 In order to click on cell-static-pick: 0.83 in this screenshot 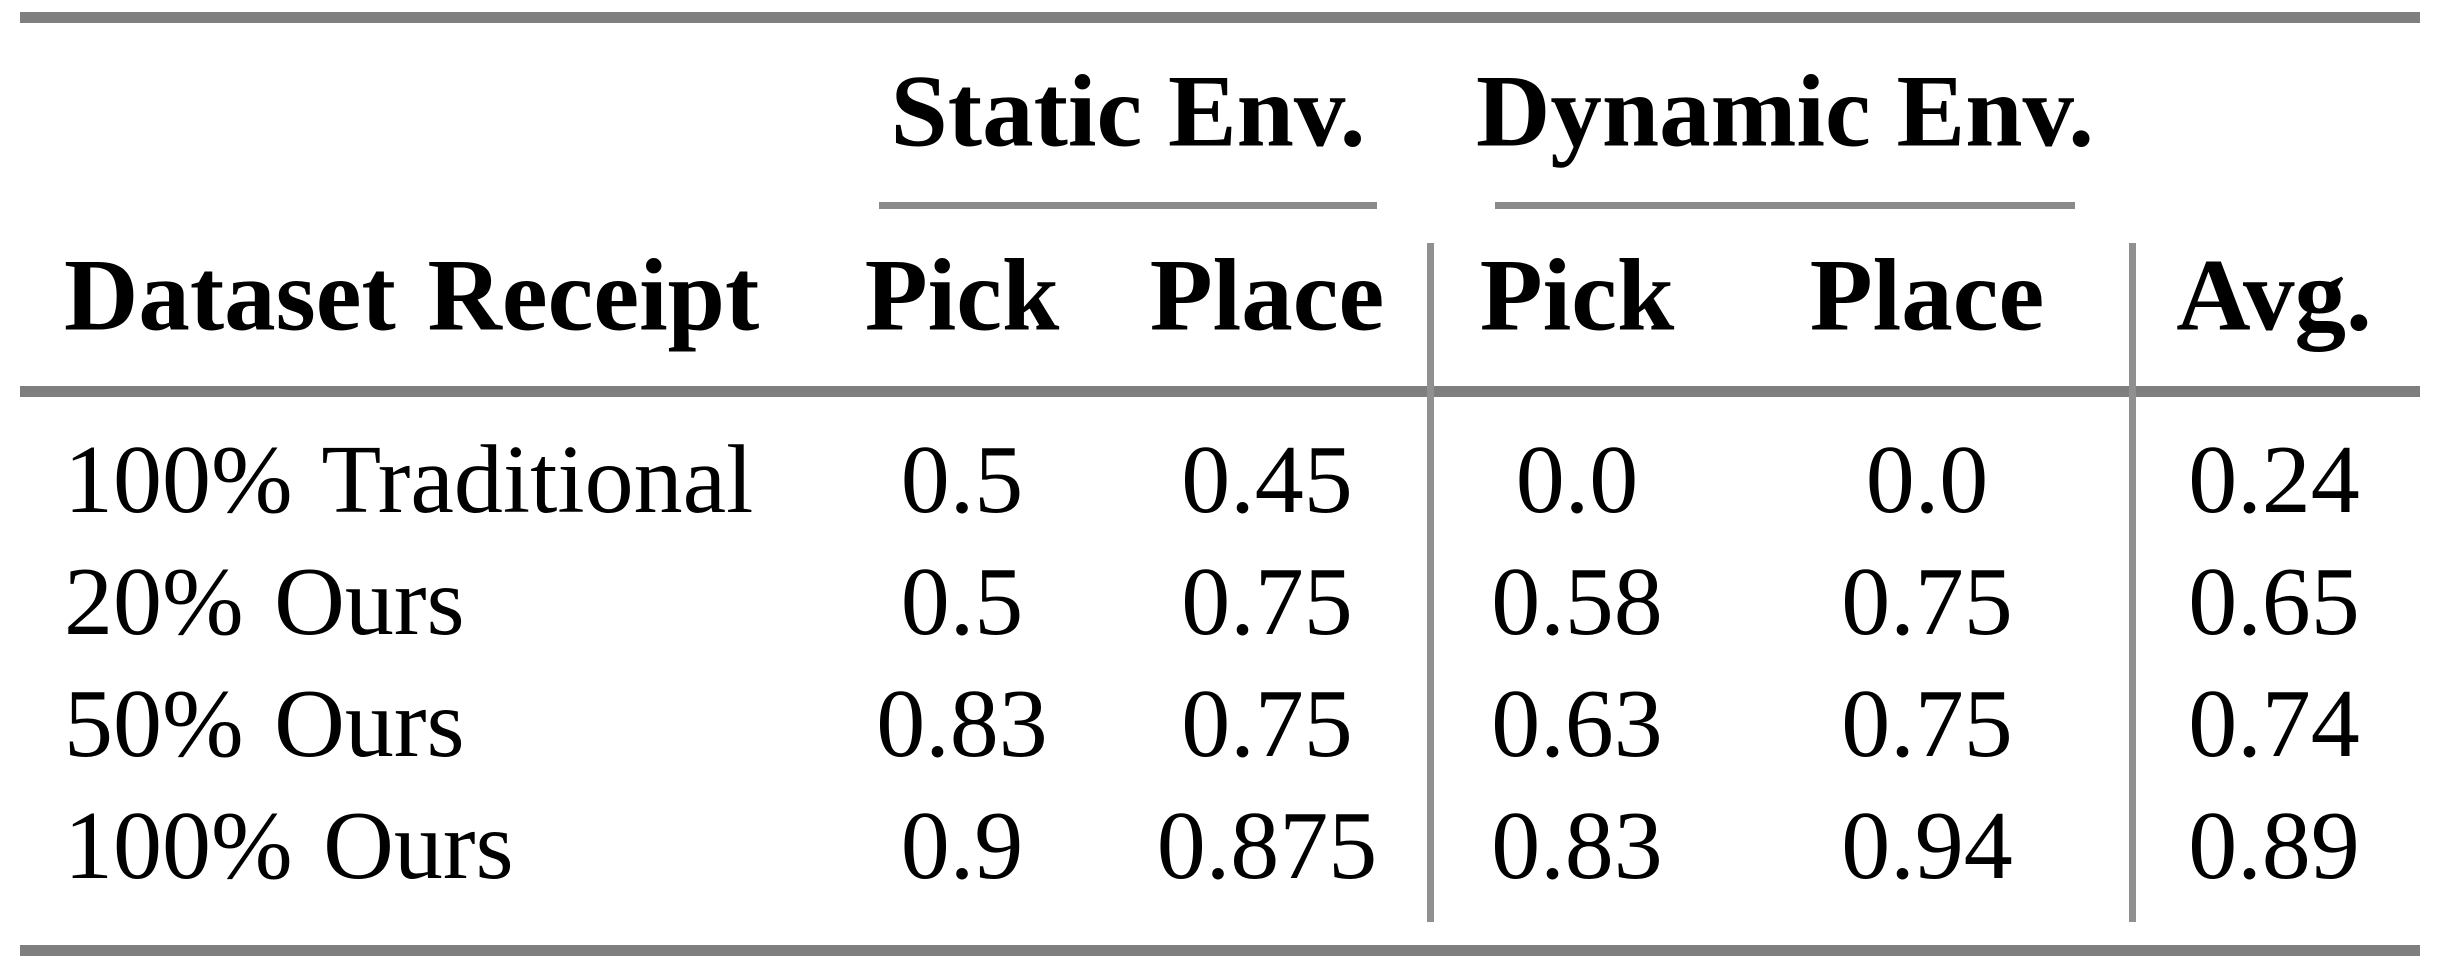, I will do `click(962, 724)`.